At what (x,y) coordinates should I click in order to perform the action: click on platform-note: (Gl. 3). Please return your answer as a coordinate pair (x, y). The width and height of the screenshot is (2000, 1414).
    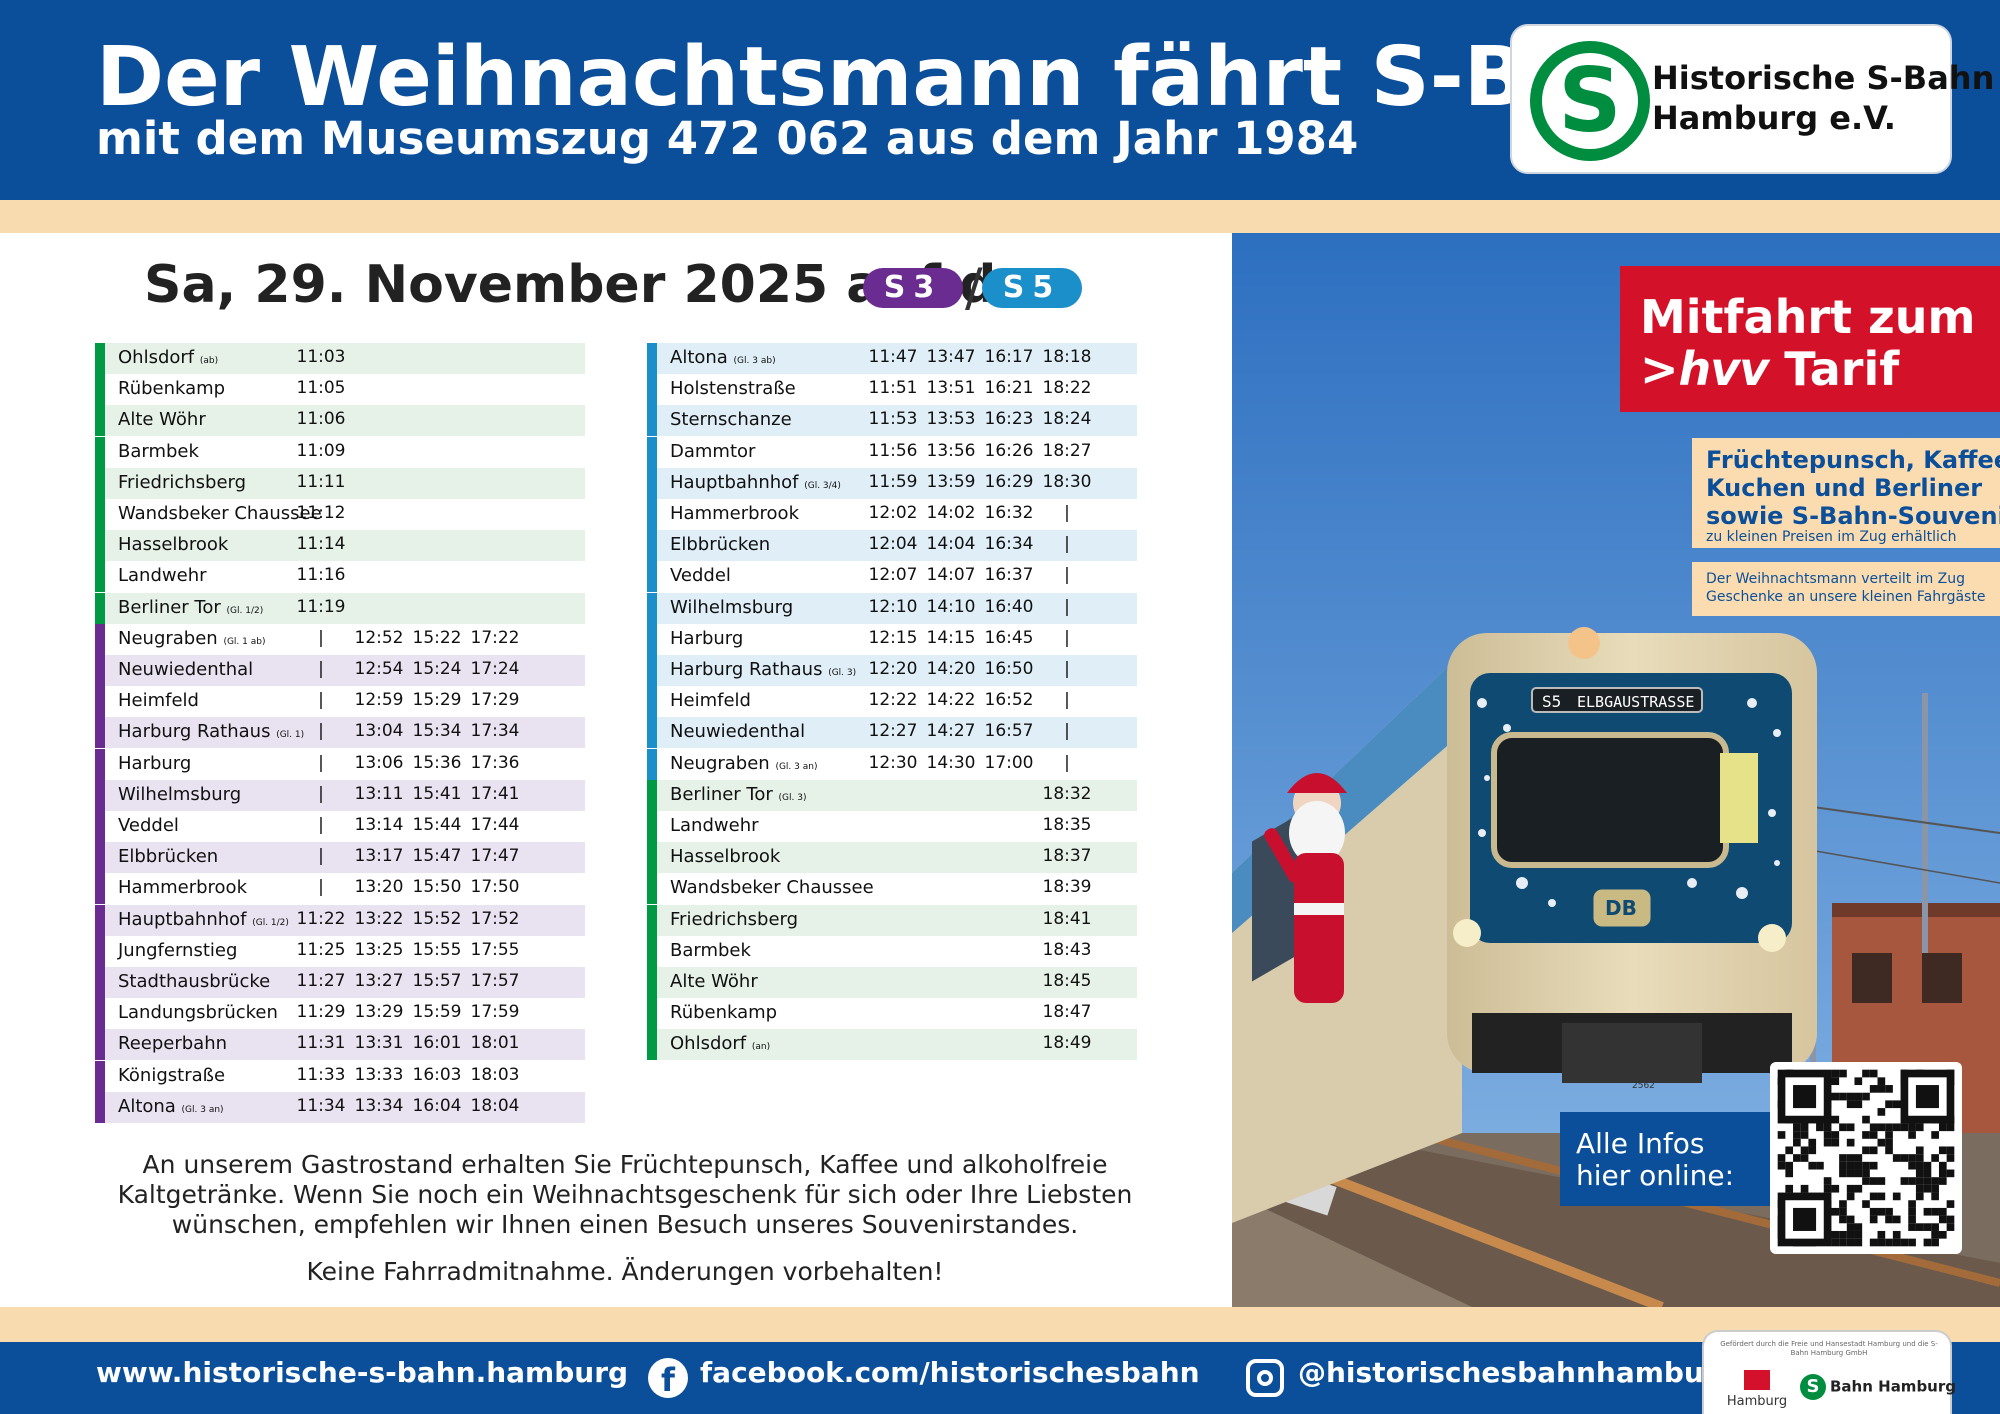
    Looking at the image, I should click on (842, 673).